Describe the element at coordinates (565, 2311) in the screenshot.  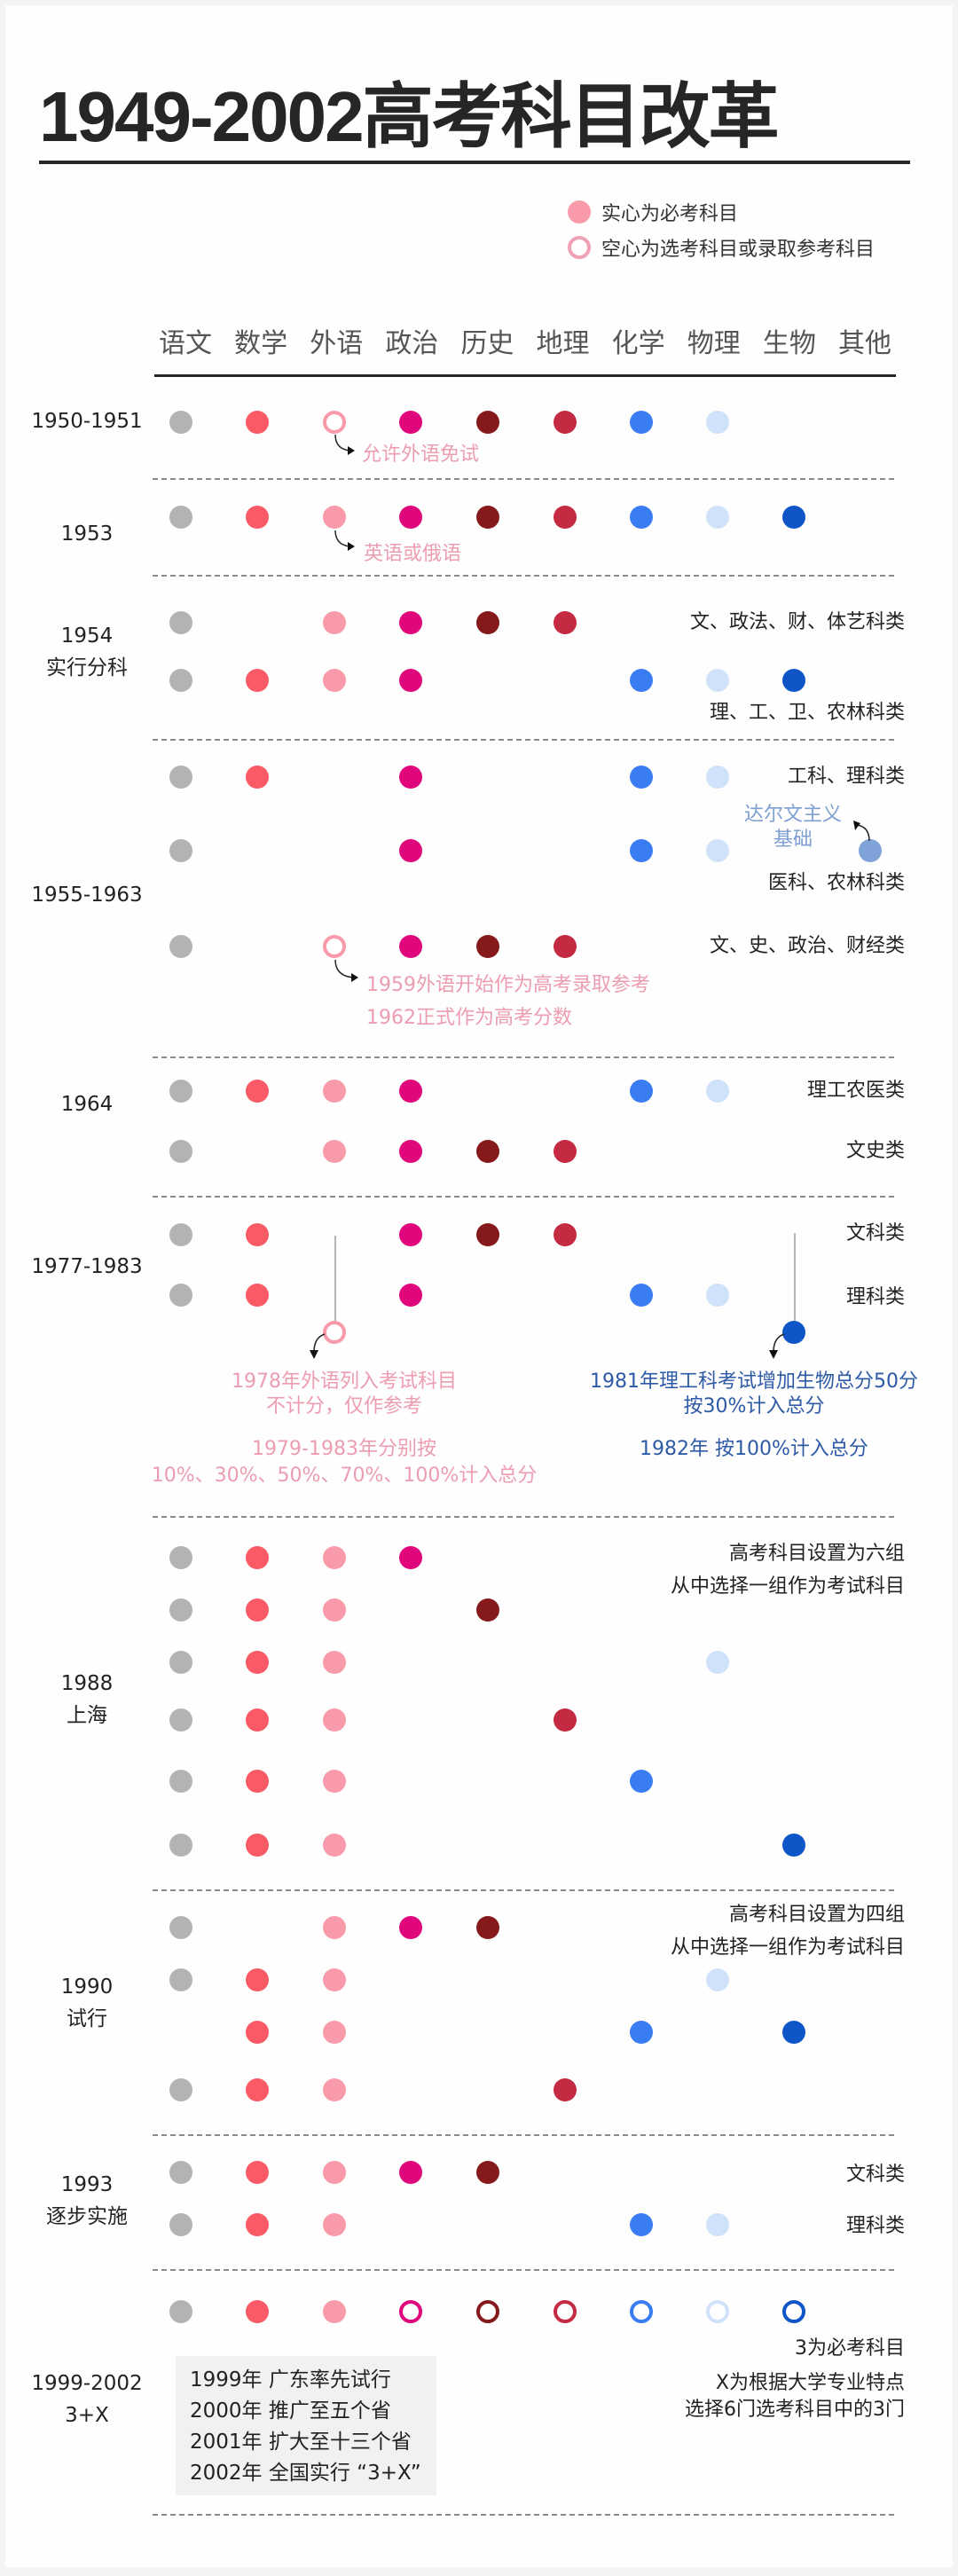
I see `geography-hollow-dot-icon` at that location.